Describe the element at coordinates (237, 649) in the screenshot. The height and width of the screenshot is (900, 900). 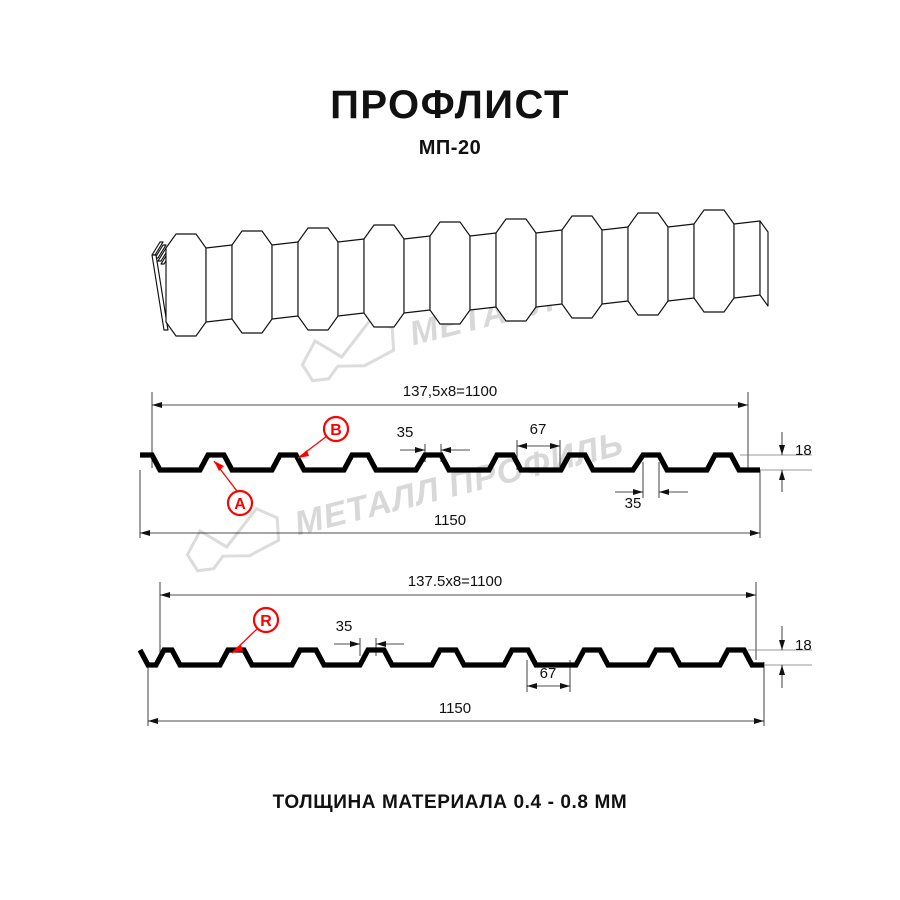
I see `leader-arrow-r` at that location.